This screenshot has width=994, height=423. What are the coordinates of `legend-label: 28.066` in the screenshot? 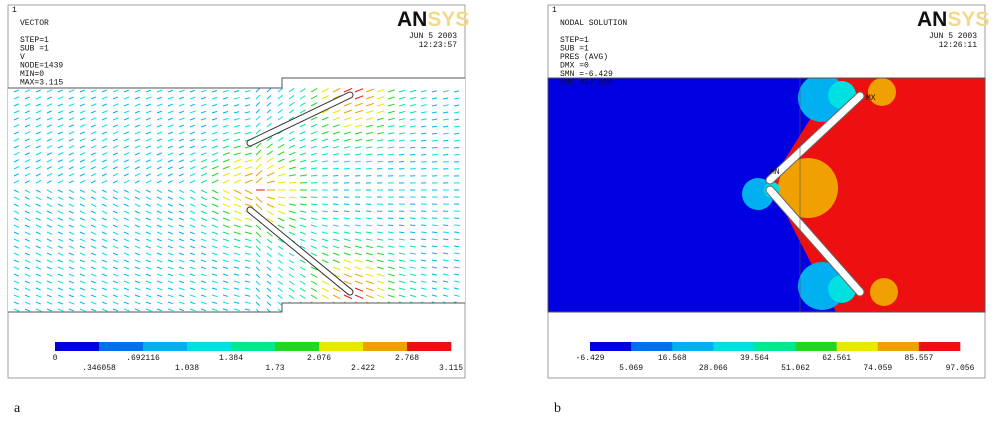 It's located at (713, 368).